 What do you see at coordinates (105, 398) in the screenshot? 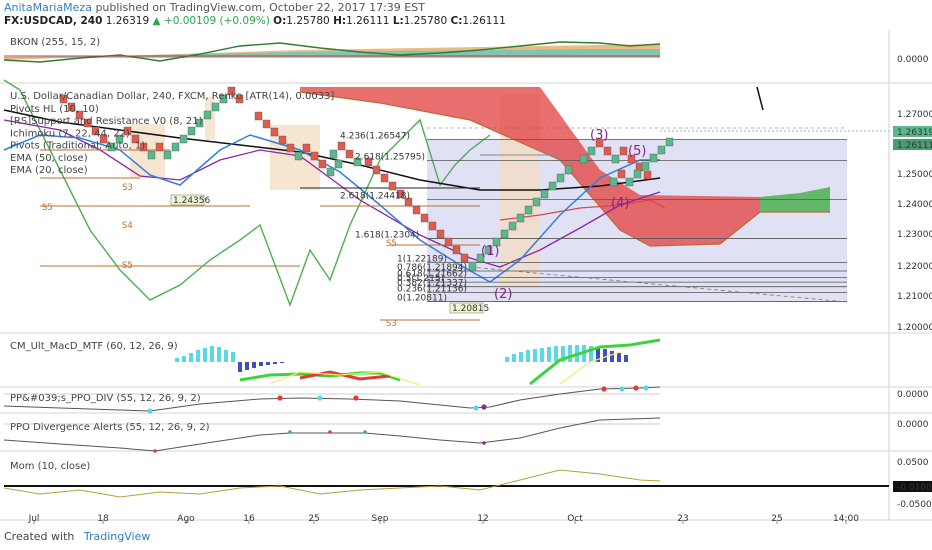
I see `ppo-div-title: PP&#039;s_PPO_DIV (55, 12, 26, 9, 2)` at bounding box center [105, 398].